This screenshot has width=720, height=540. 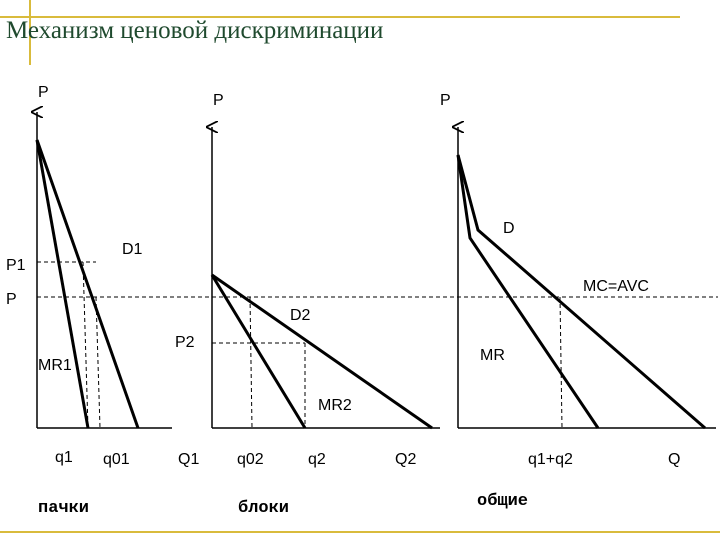 I want to click on x-axis-label: Q1, so click(x=188, y=459).